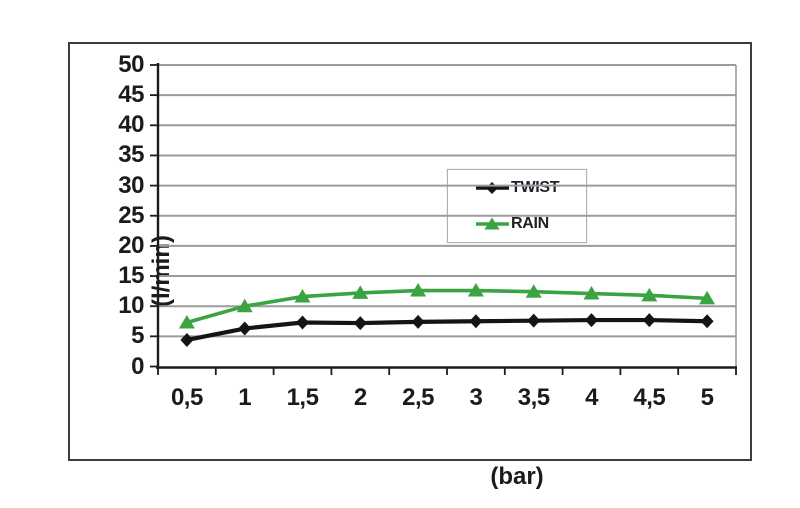 The width and height of the screenshot is (800, 508). What do you see at coordinates (533, 397) in the screenshot?
I see `x-tick-label: 3,5` at bounding box center [533, 397].